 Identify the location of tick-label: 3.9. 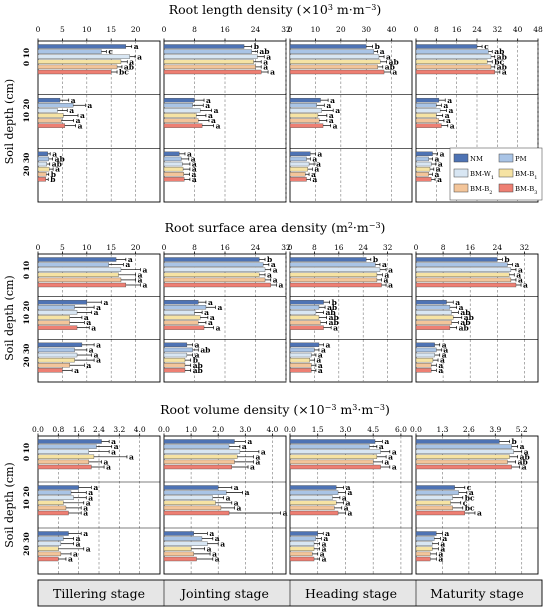
(495, 429).